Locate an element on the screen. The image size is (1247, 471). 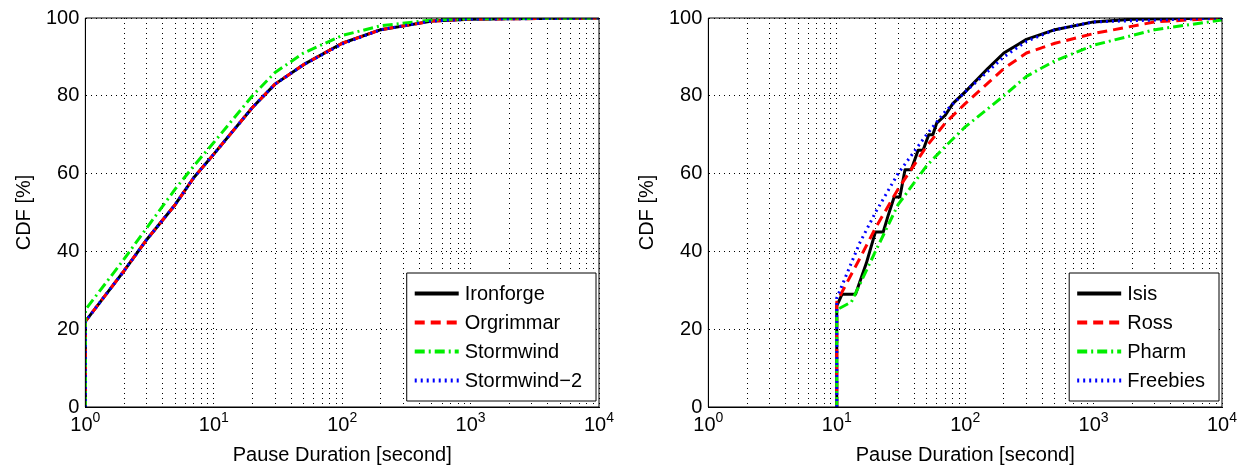
legend-label: Ross is located at coordinates (1150, 322).